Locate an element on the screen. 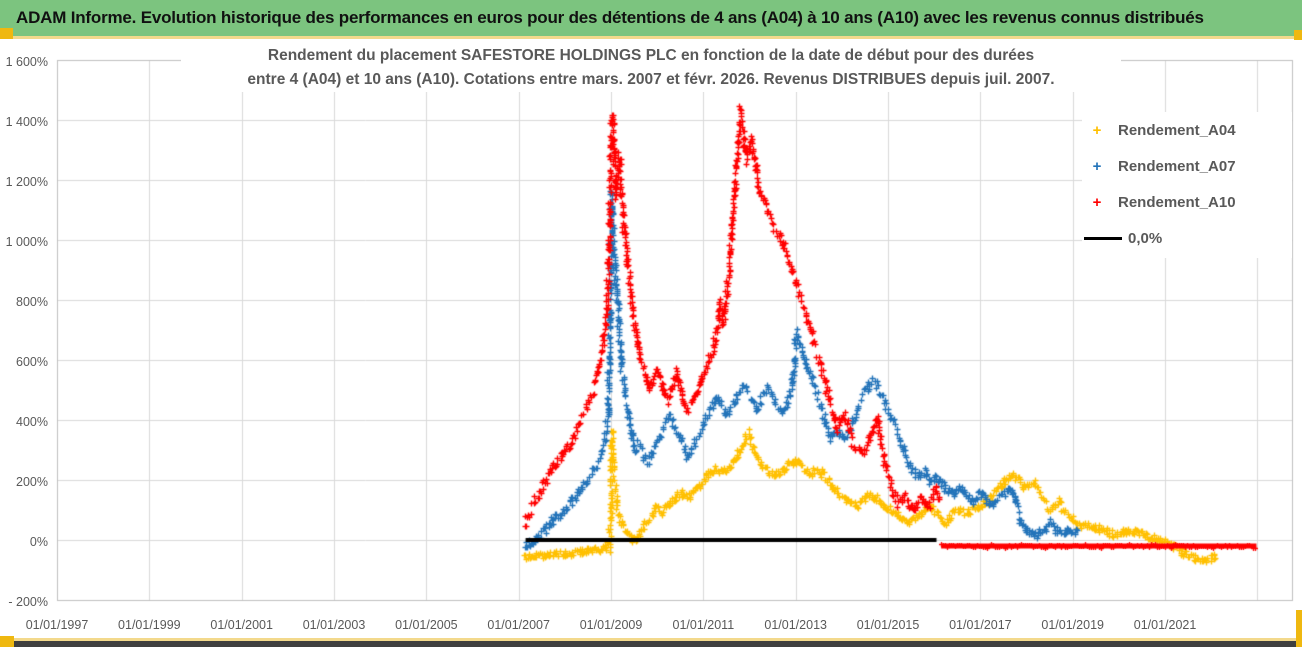  gold-accent-bottom-right is located at coordinates (1299, 628).